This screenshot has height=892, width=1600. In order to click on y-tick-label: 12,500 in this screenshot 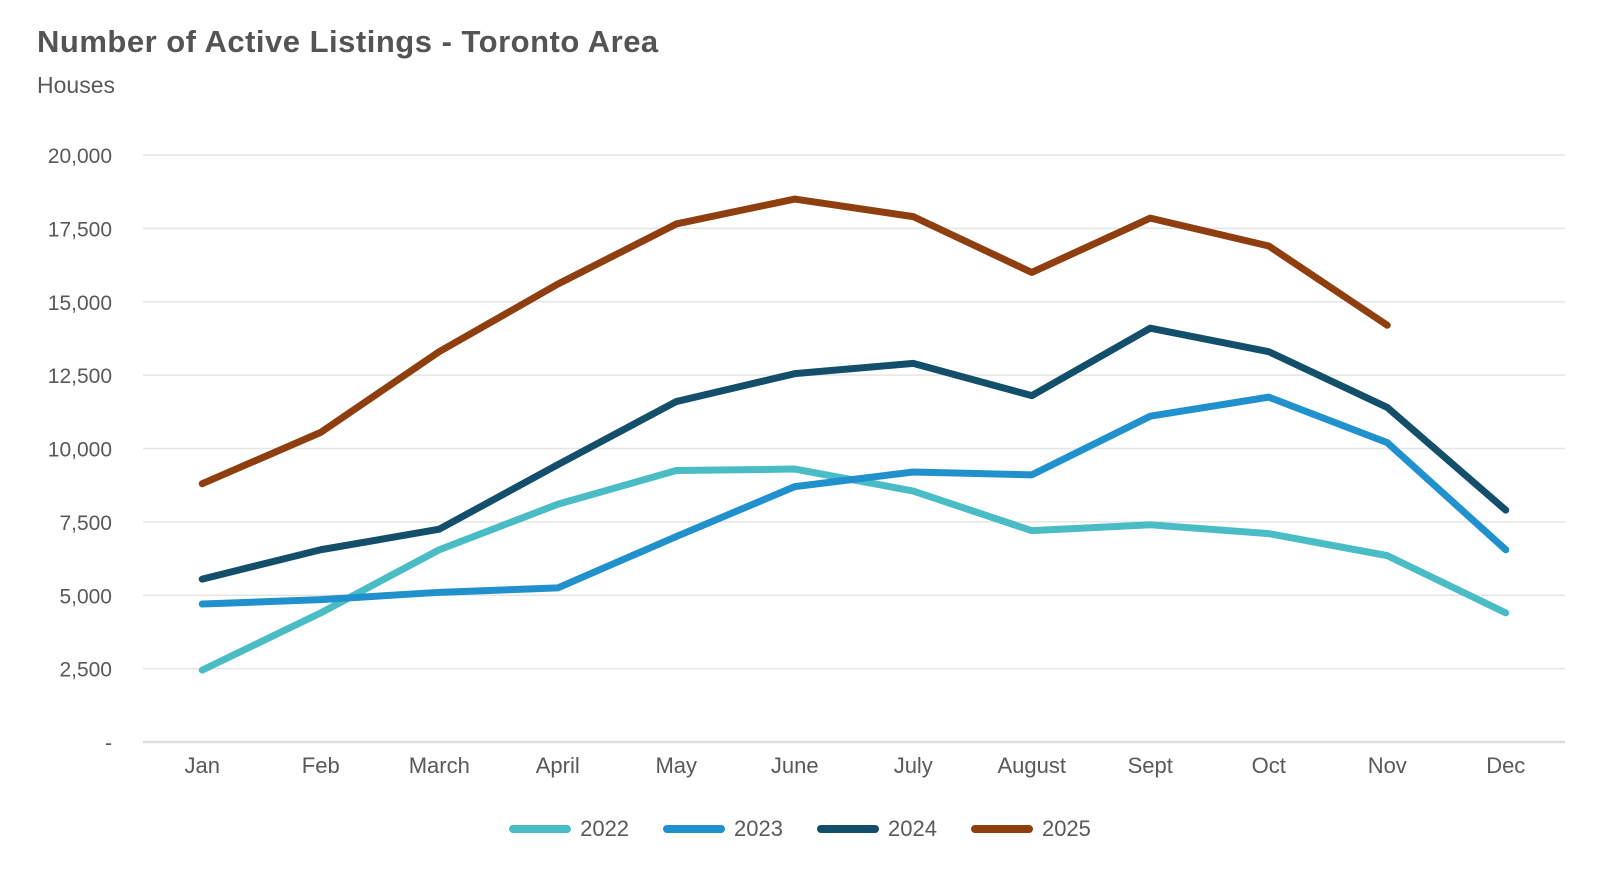, I will do `click(80, 376)`.